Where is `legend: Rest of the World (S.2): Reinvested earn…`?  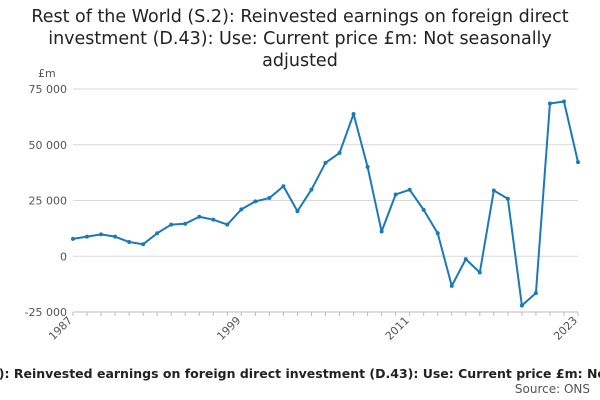
legend: Rest of the World (S.2): Reinvested earn… is located at coordinates (300, 374).